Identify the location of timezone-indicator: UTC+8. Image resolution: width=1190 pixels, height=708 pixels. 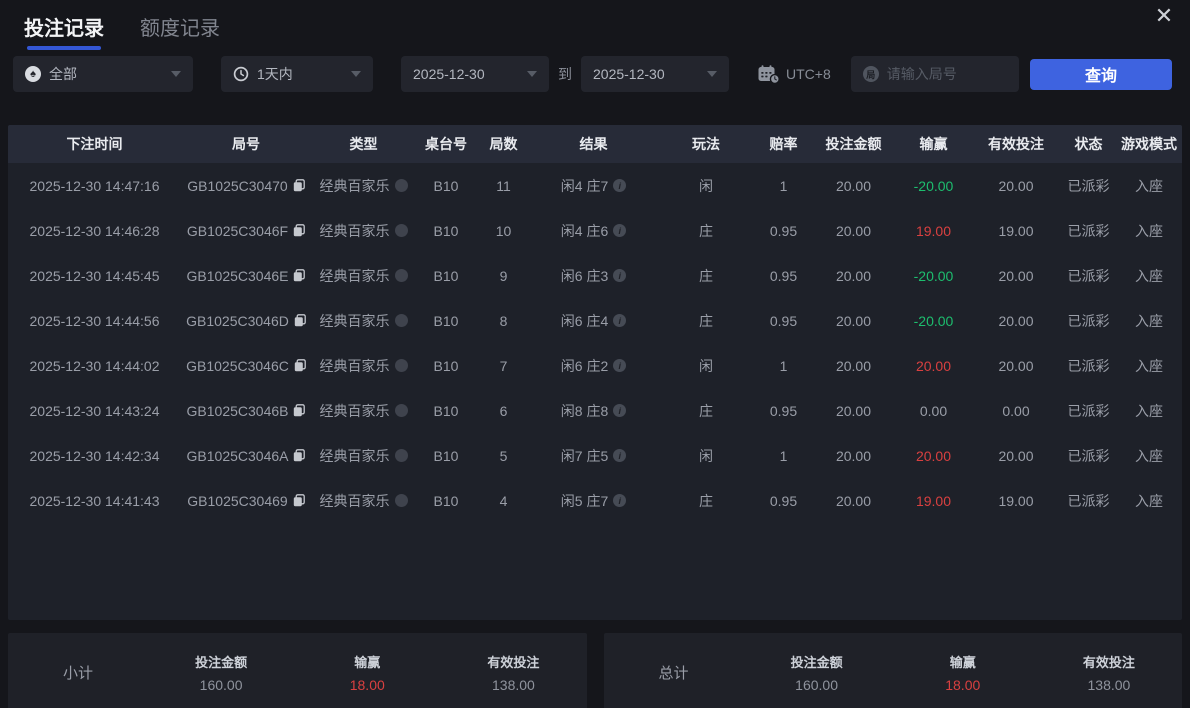
(794, 74).